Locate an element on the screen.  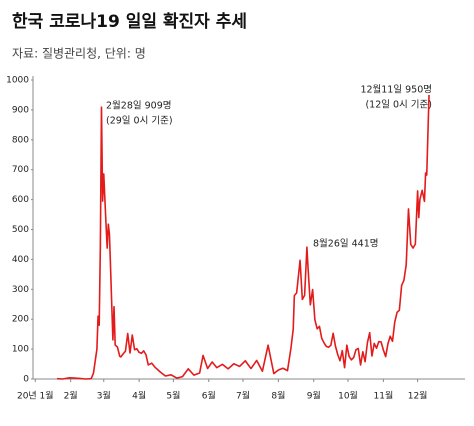
x-tick-label: 20년 1월 is located at coordinates (35, 396).